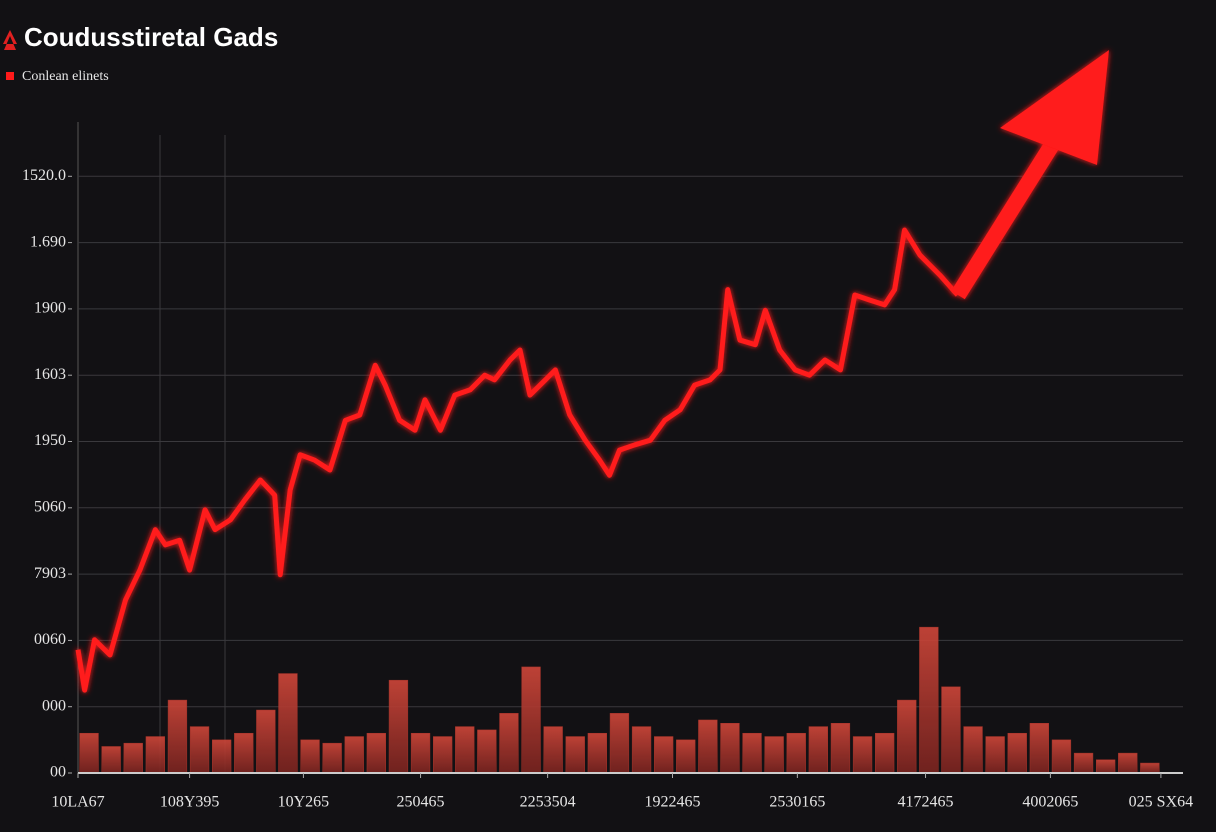  Describe the element at coordinates (1054, 107) in the screenshot. I see `arrow-head` at that location.